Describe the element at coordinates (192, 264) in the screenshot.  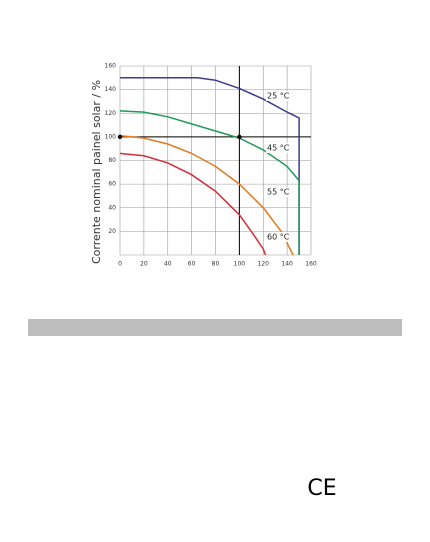
I see `x-tick-label: 60` at that location.